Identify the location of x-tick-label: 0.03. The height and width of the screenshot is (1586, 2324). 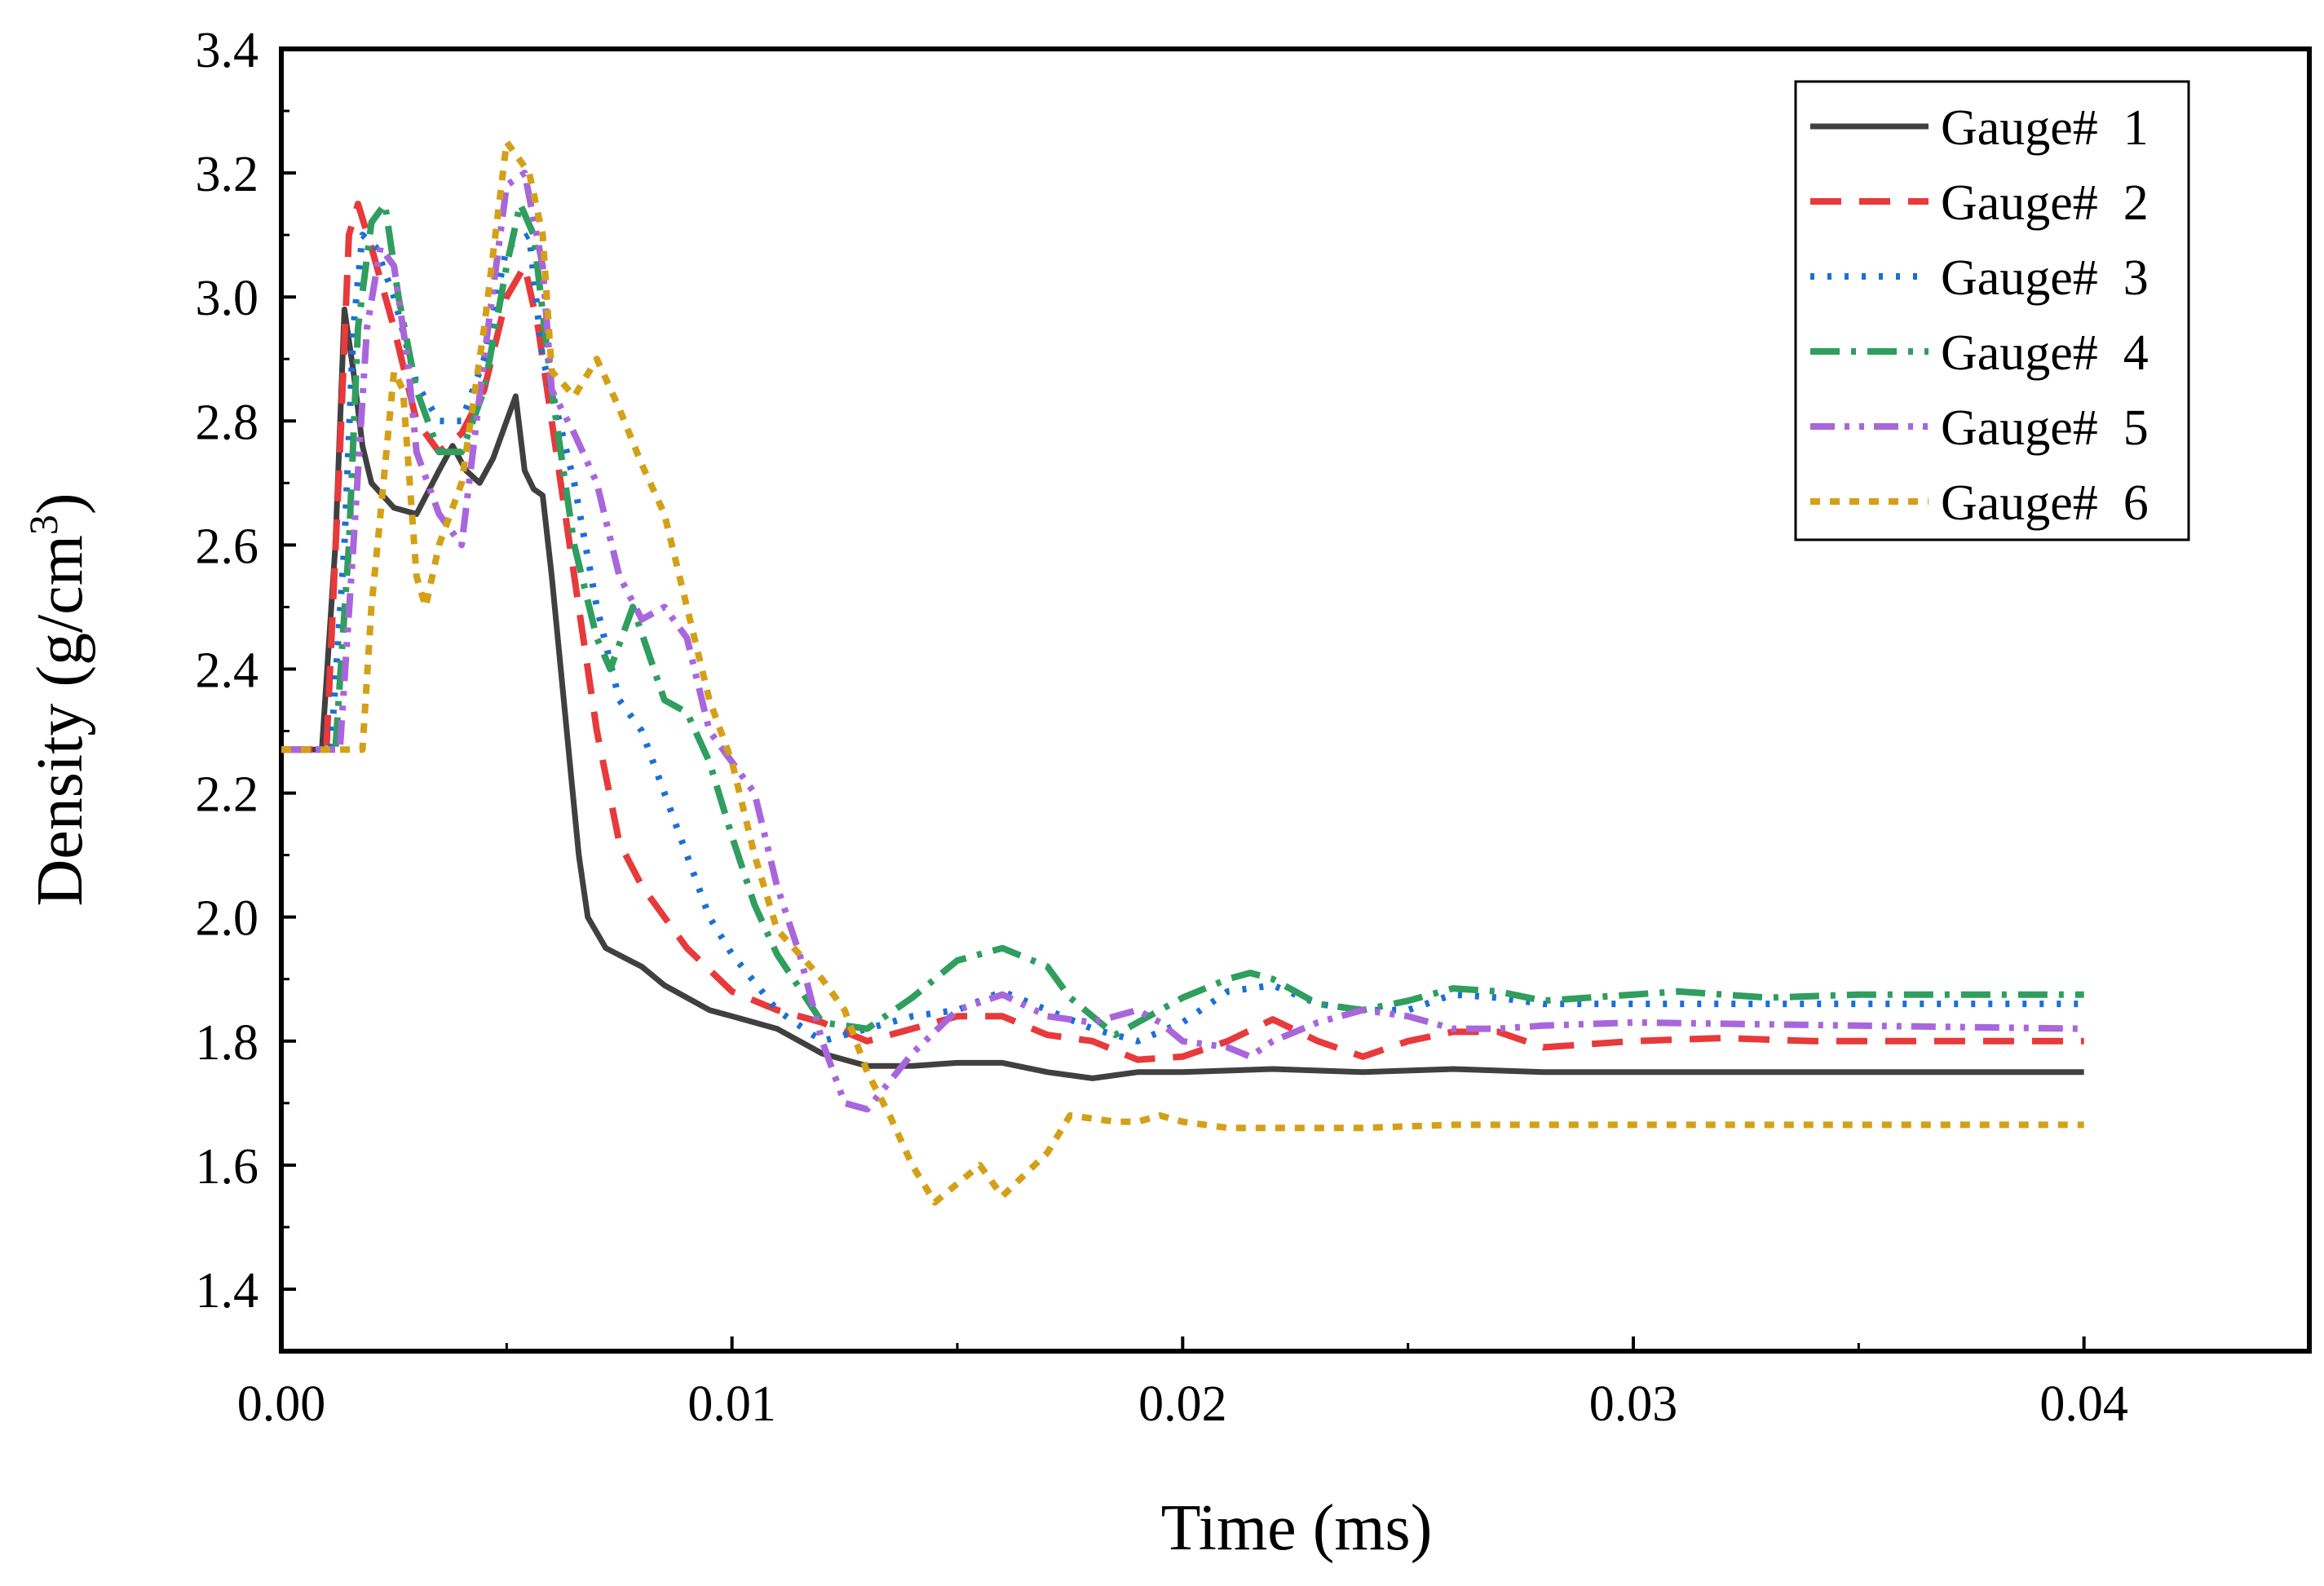
(1633, 1404).